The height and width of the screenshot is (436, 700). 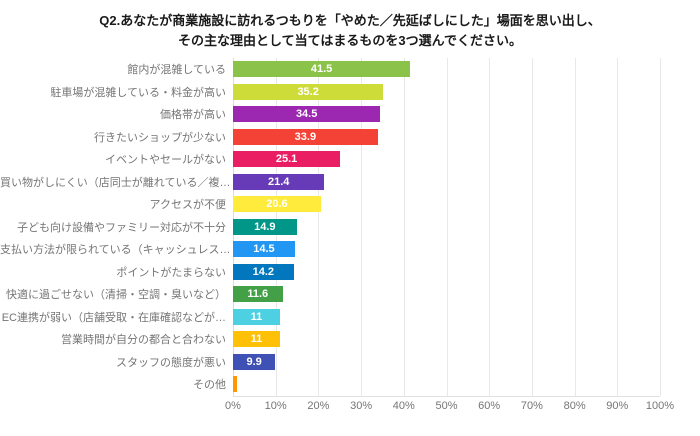 I want to click on bar-track: 35.2, so click(x=446, y=91).